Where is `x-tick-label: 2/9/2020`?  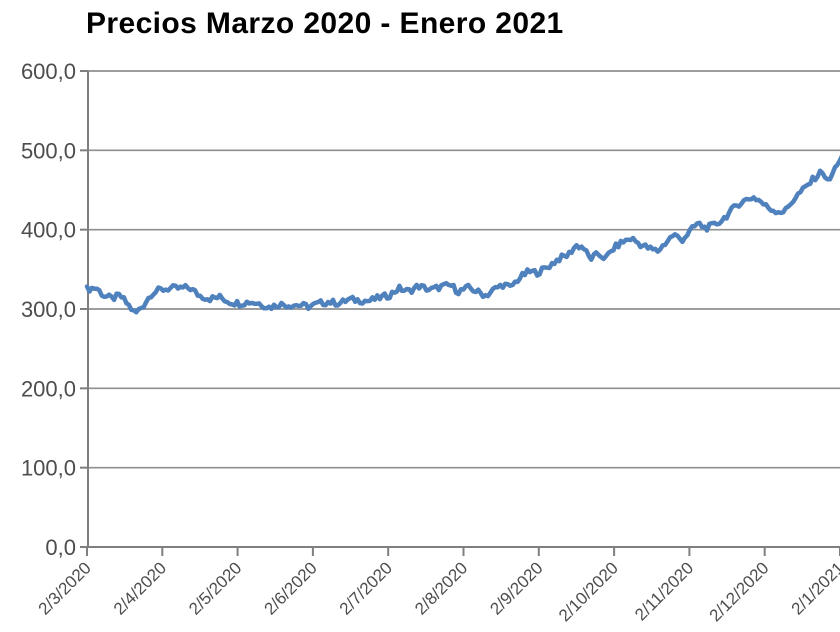 x-tick-label: 2/9/2020 is located at coordinates (516, 588).